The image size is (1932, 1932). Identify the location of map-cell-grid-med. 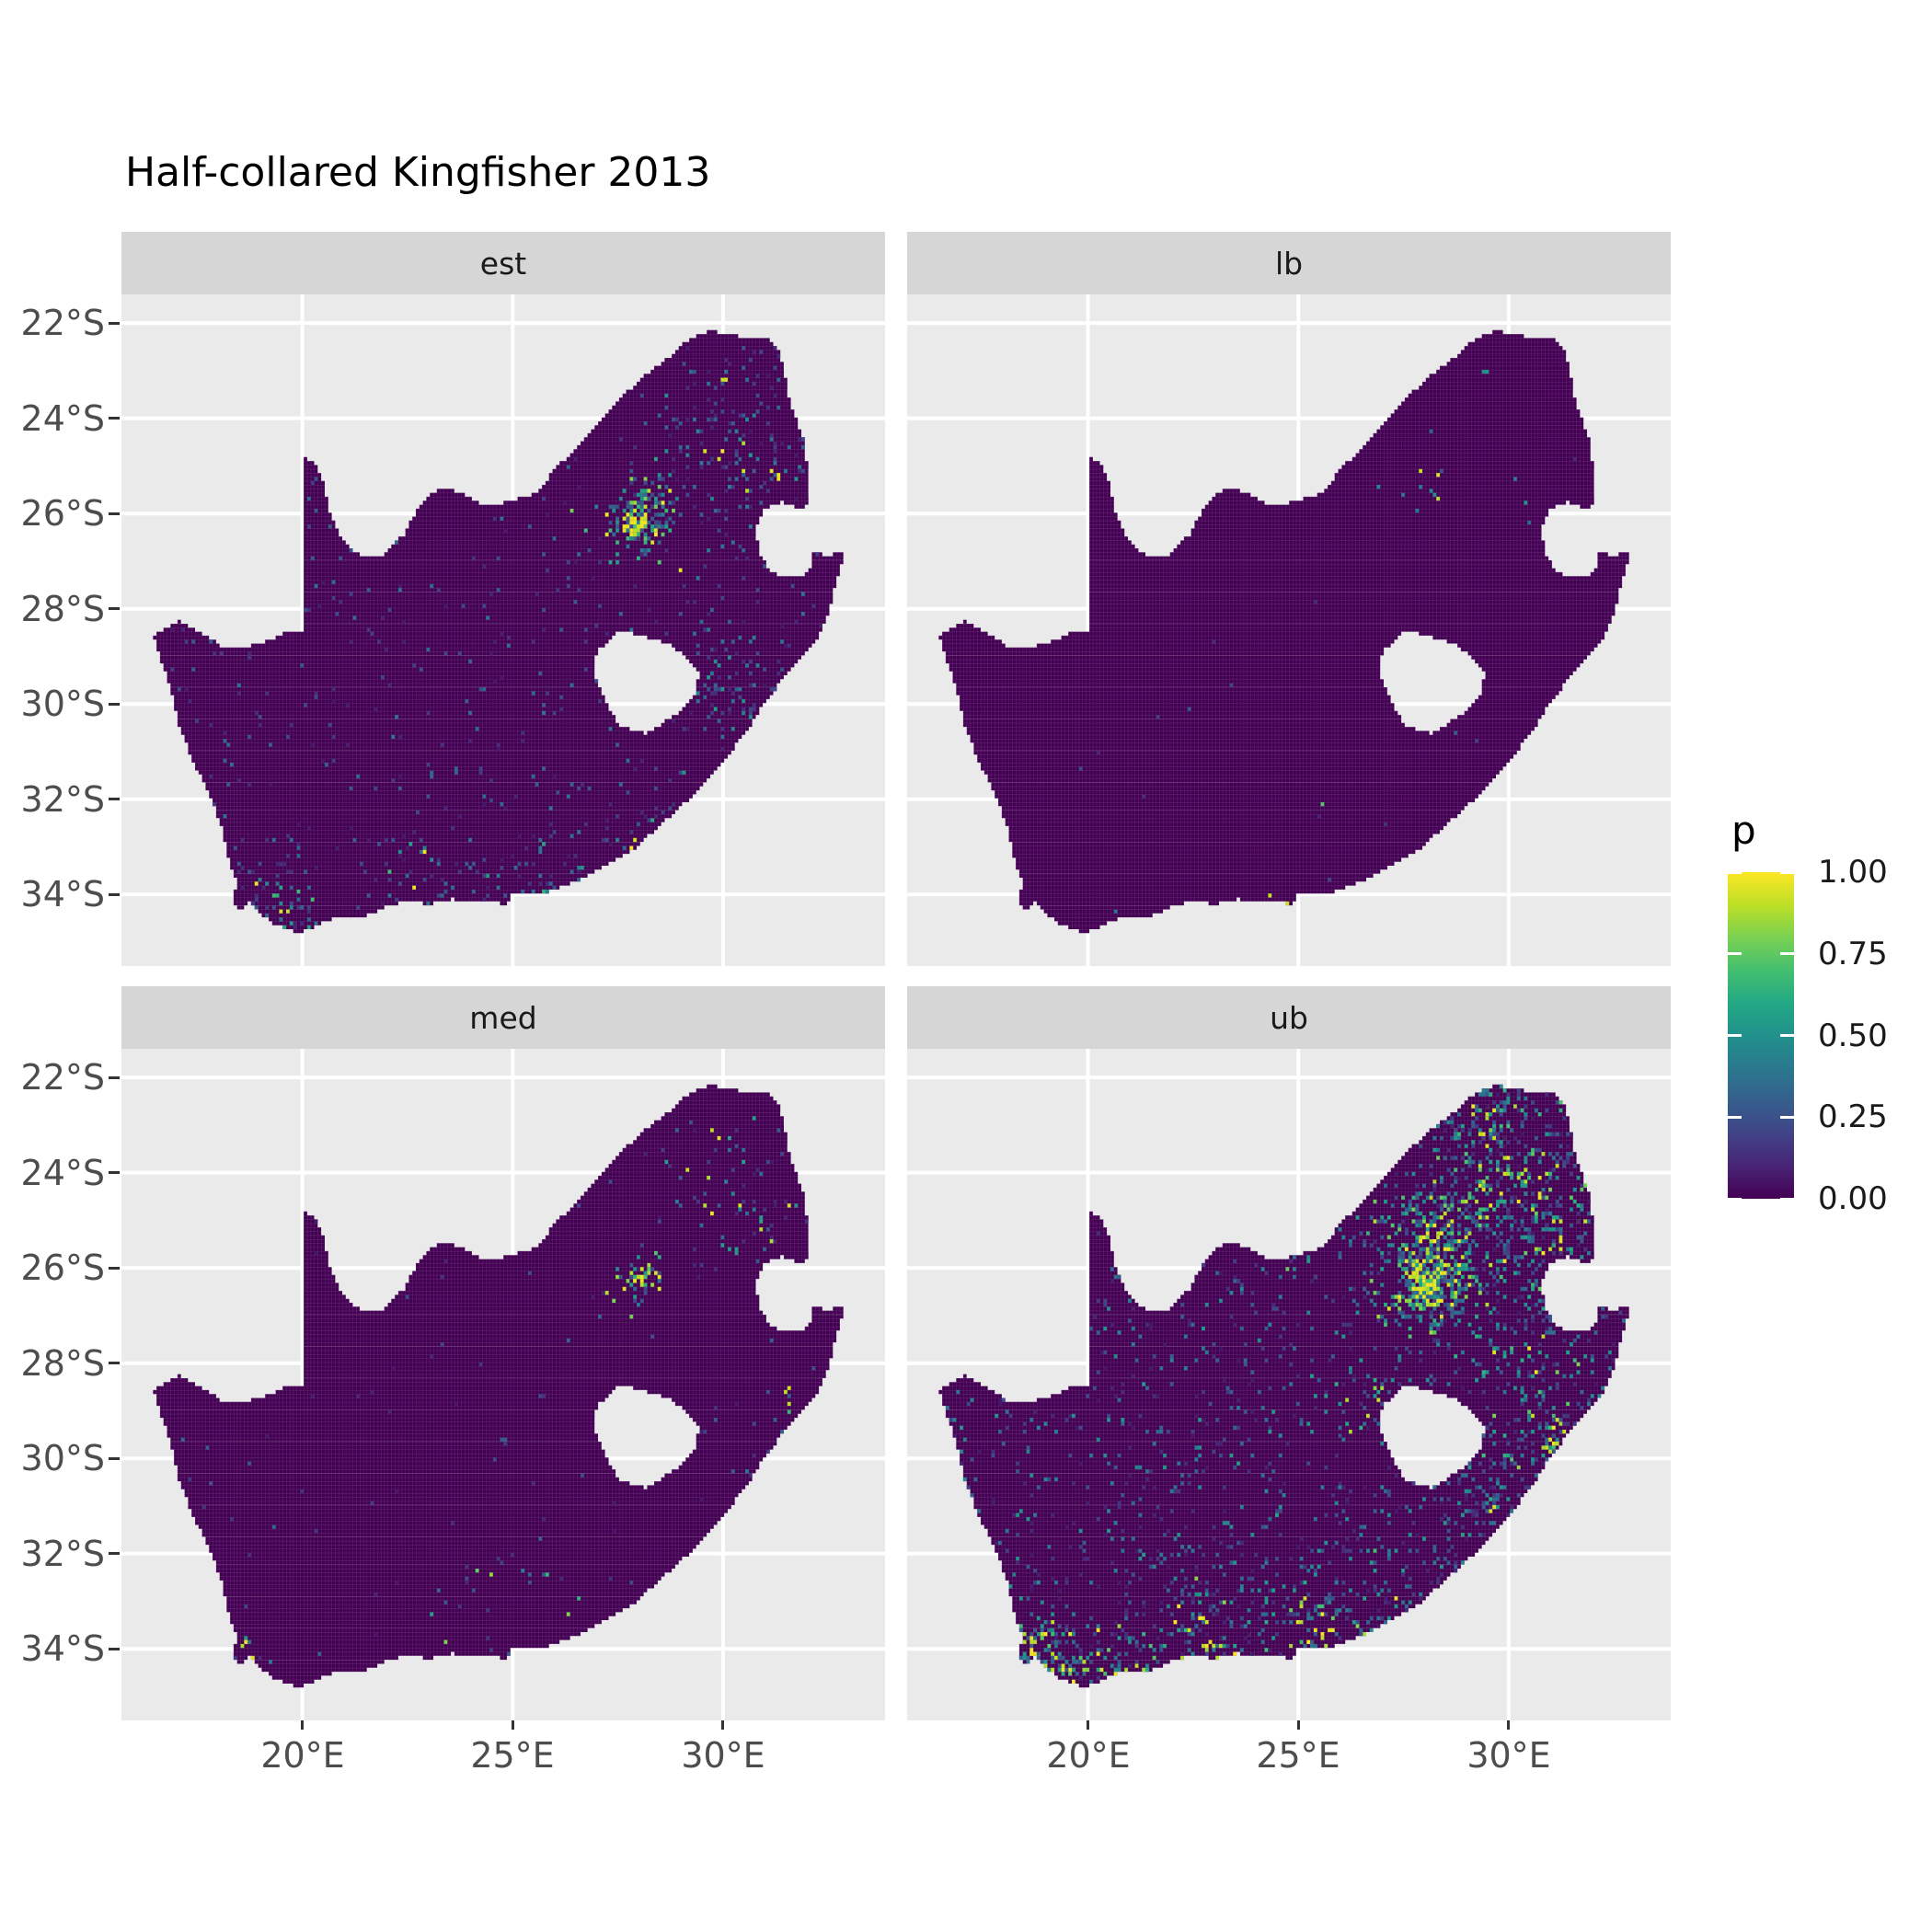
(498, 1386).